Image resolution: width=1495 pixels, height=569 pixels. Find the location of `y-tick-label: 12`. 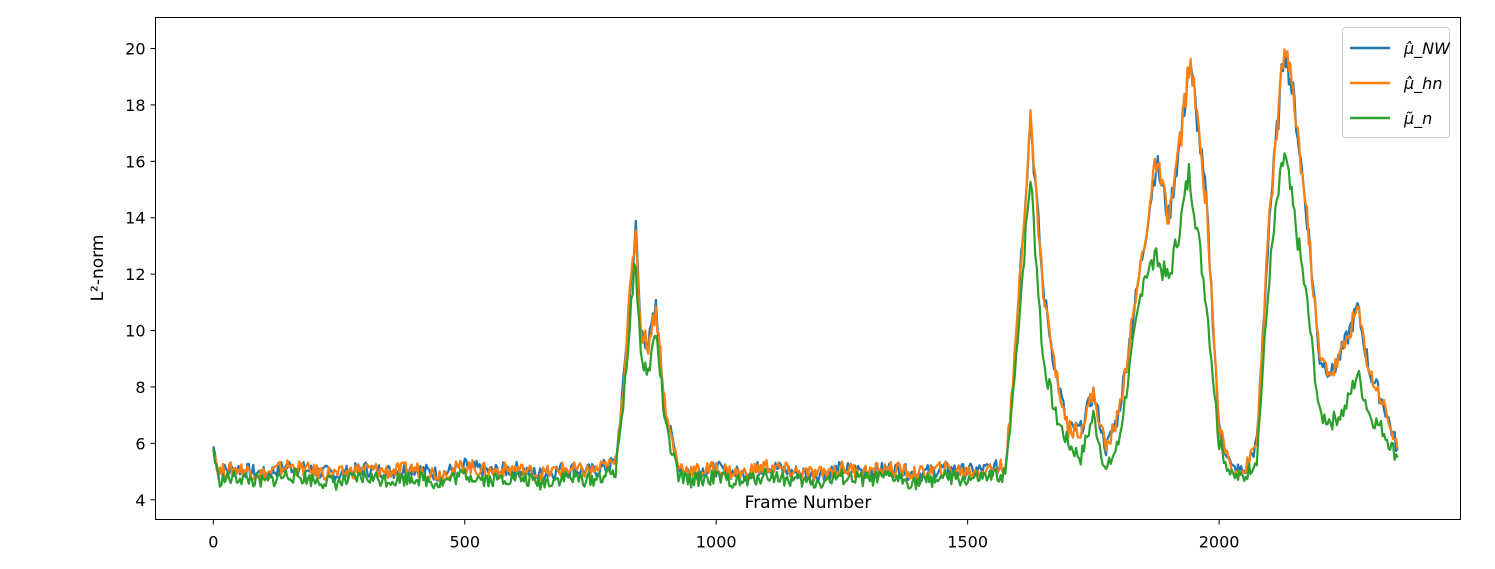

y-tick-label: 12 is located at coordinates (135, 274).